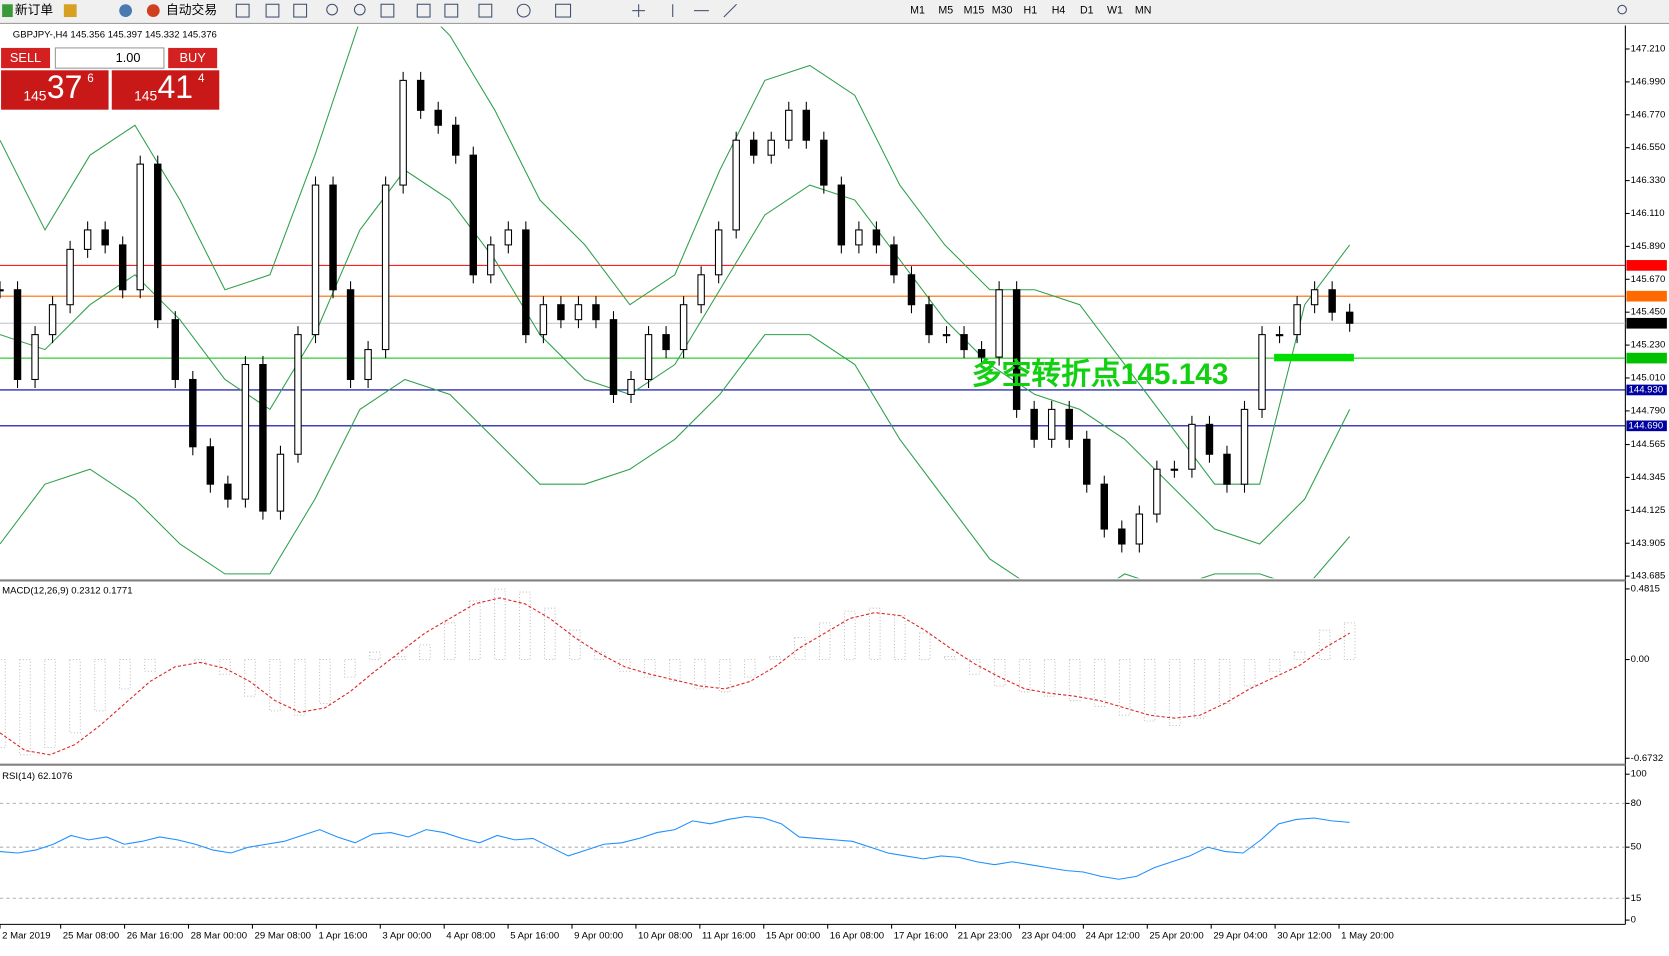 This screenshot has width=1669, height=956. I want to click on timeframe: W1, so click(1115, 10).